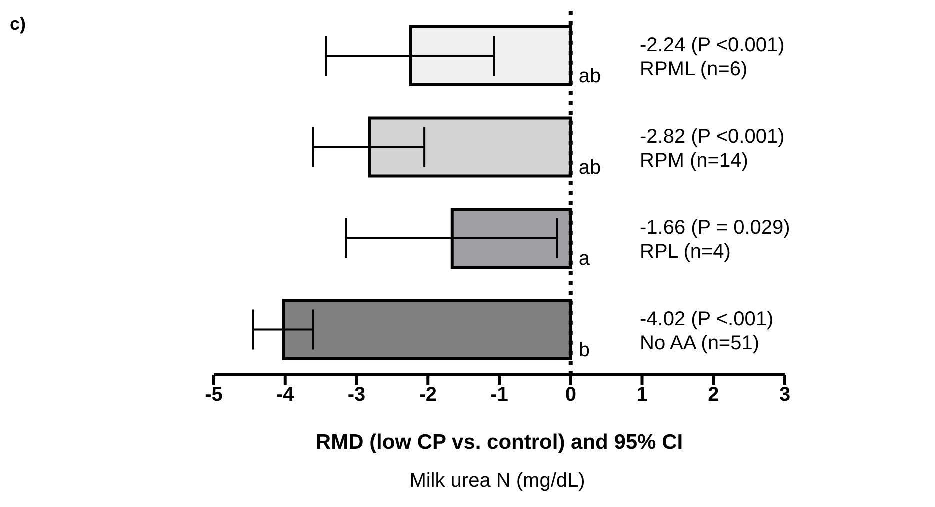  Describe the element at coordinates (499, 395) in the screenshot. I see `x-tick-label: -1` at that location.